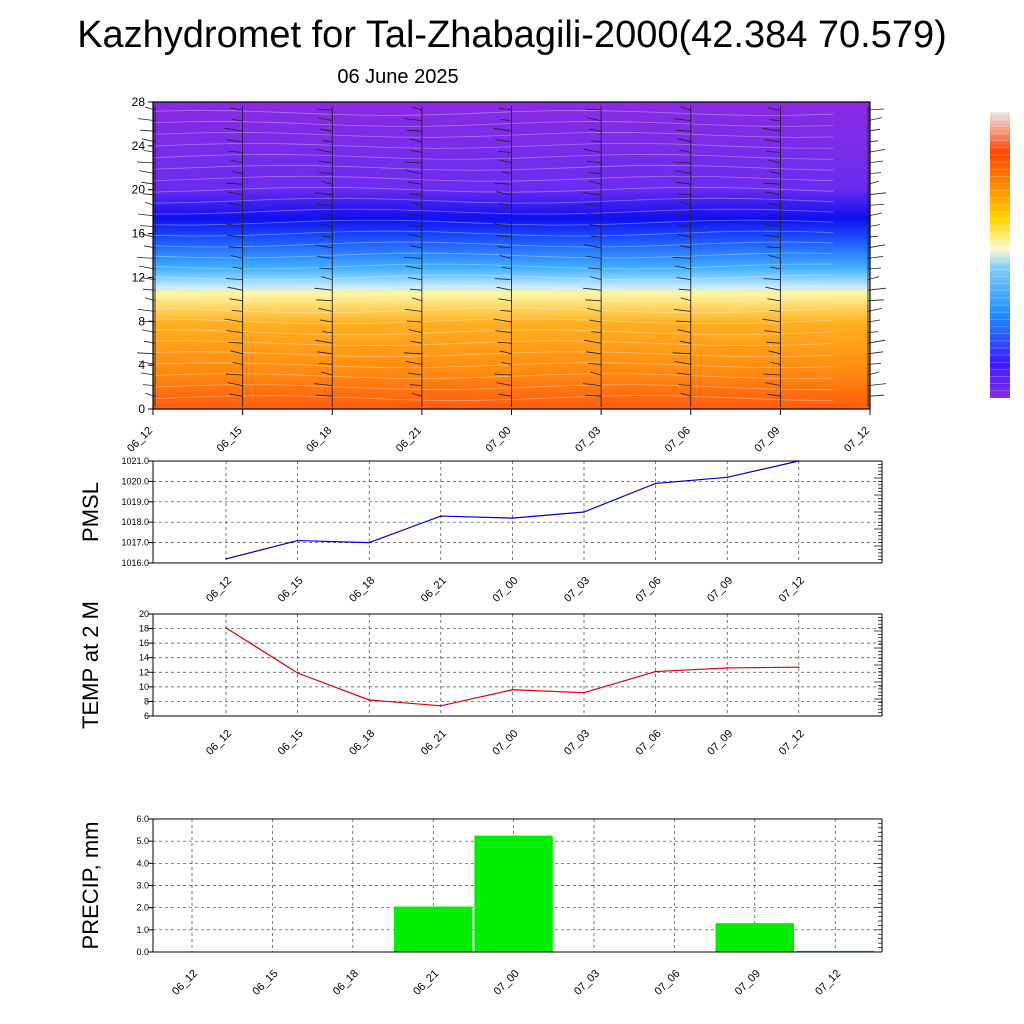  Describe the element at coordinates (90, 665) in the screenshot. I see `temp-ylabel: TEMP at 2 M` at that location.